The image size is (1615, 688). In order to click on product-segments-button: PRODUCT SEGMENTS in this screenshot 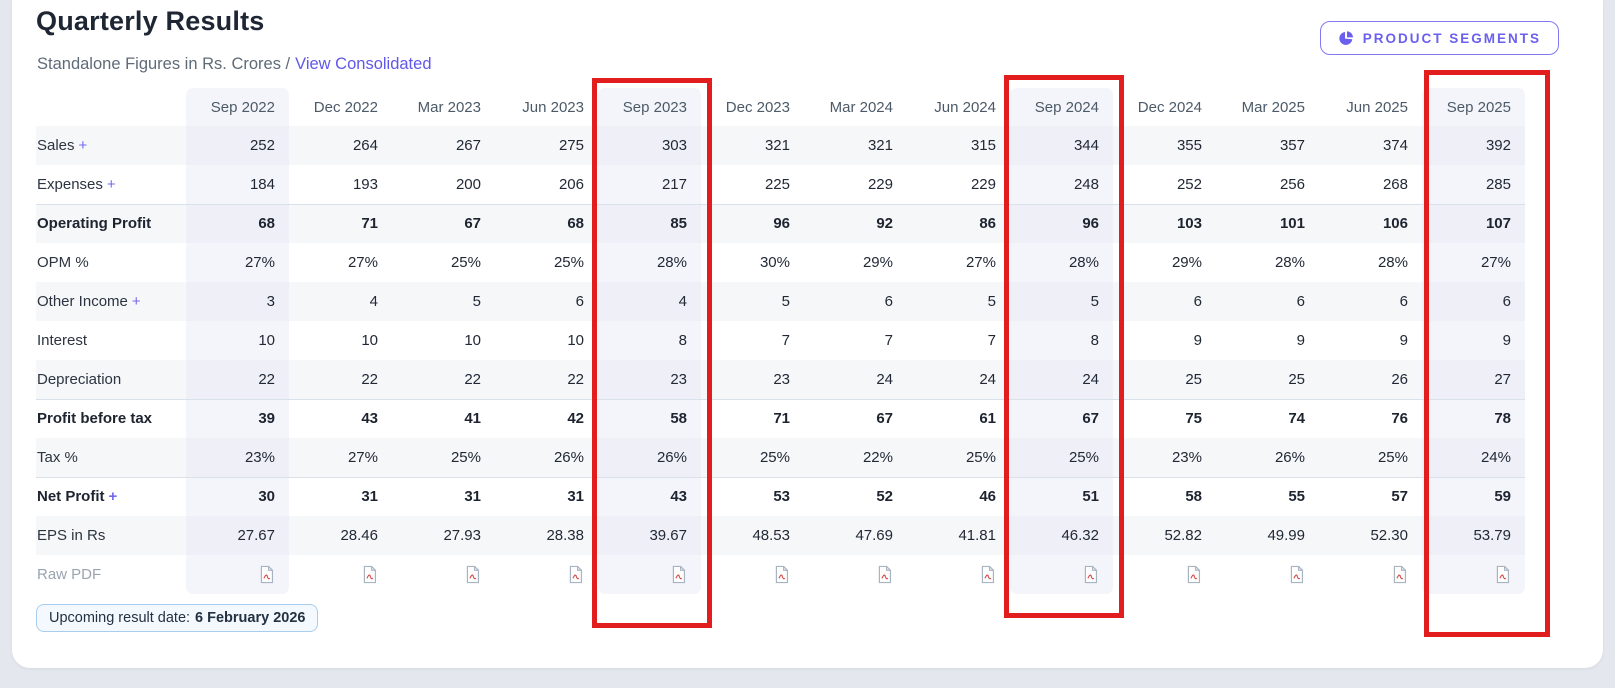, I will do `click(1439, 38)`.